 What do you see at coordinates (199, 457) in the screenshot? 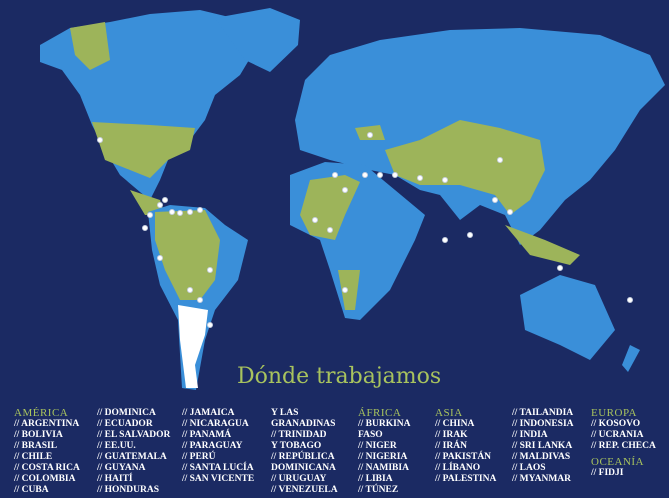
I see `country: // PERÚ` at bounding box center [199, 457].